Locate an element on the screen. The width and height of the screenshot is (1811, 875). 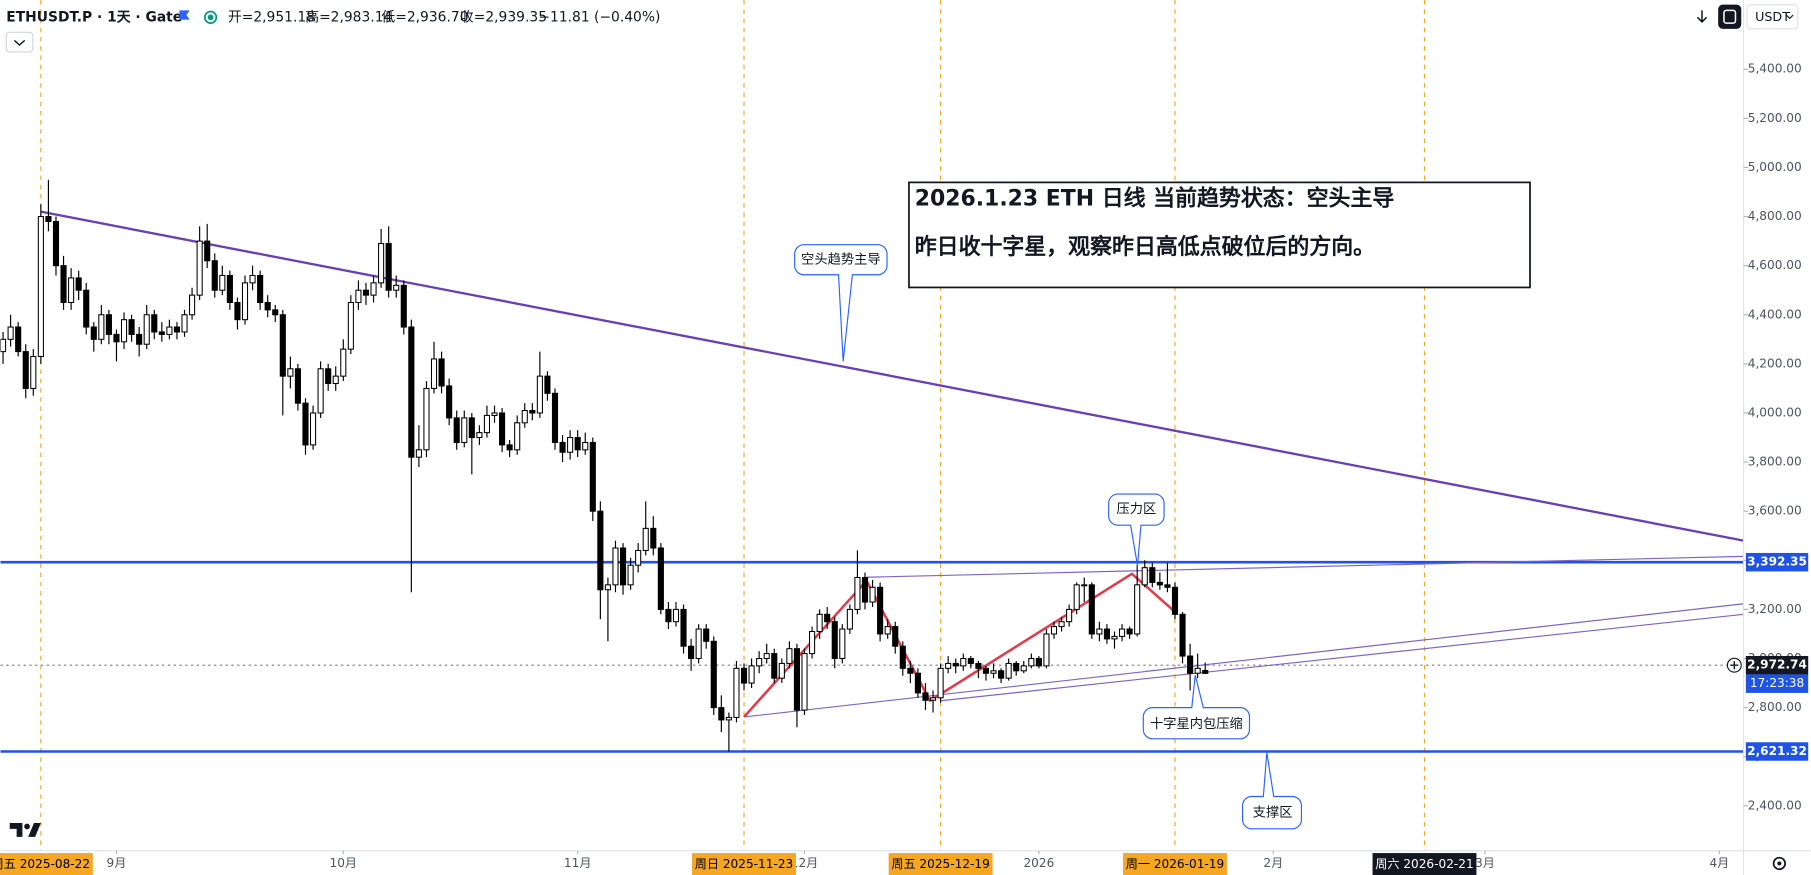
flag-icon is located at coordinates (184, 15).